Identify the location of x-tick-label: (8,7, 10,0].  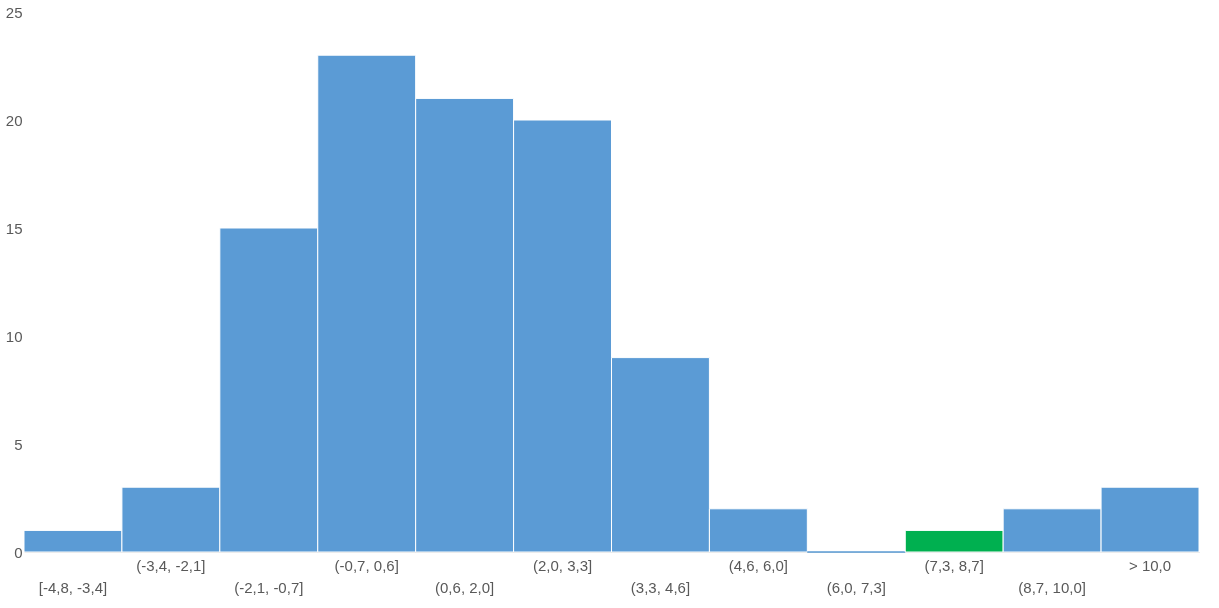
(1052, 587).